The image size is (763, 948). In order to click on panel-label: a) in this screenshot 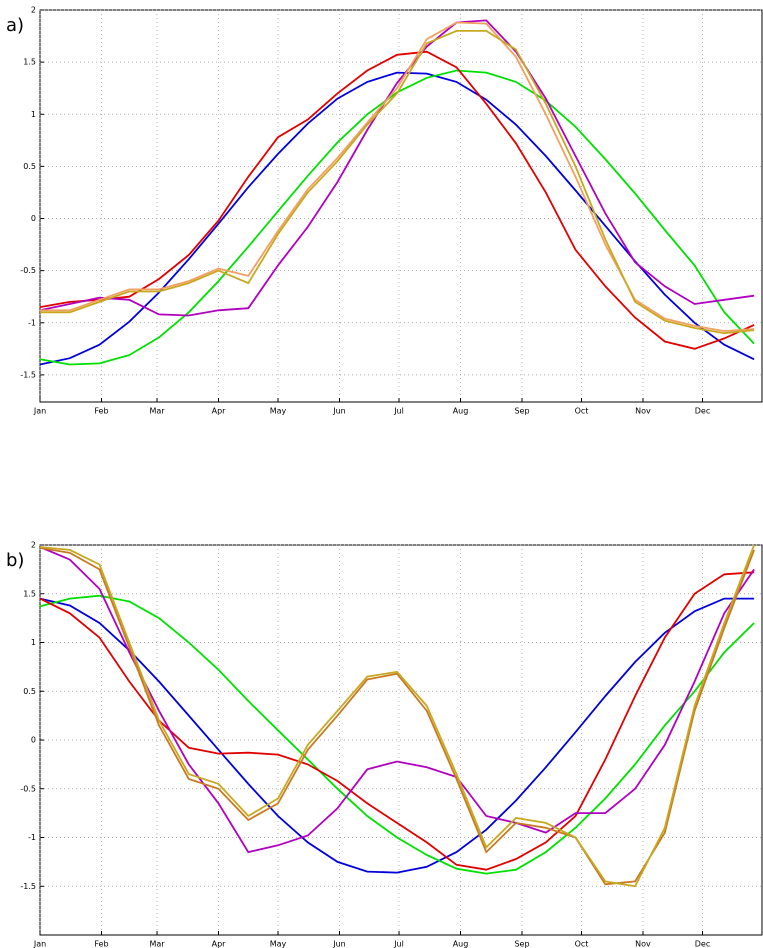, I will do `click(15, 25)`.